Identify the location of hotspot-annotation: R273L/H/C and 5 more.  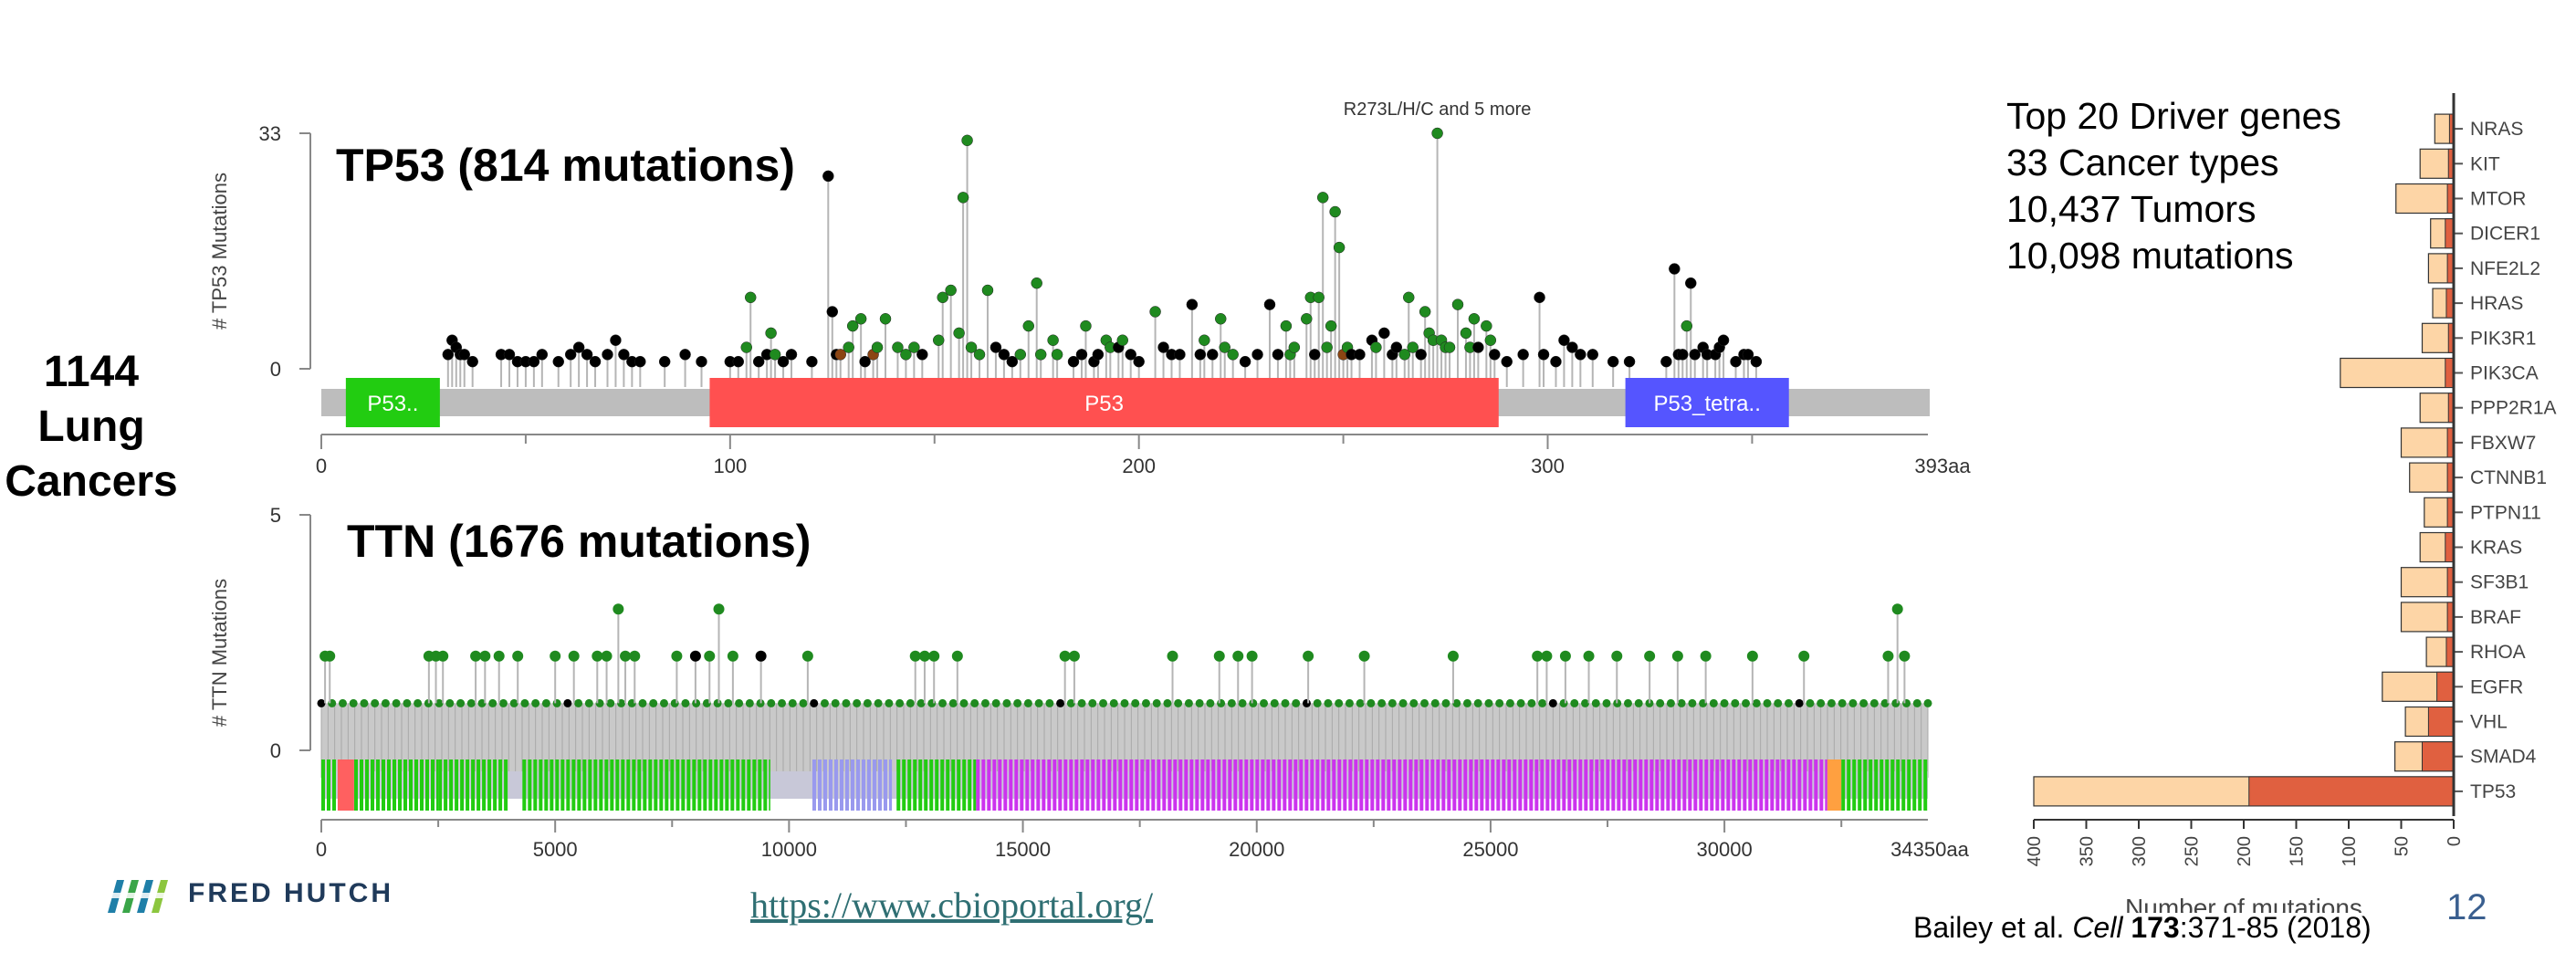
(1438, 109).